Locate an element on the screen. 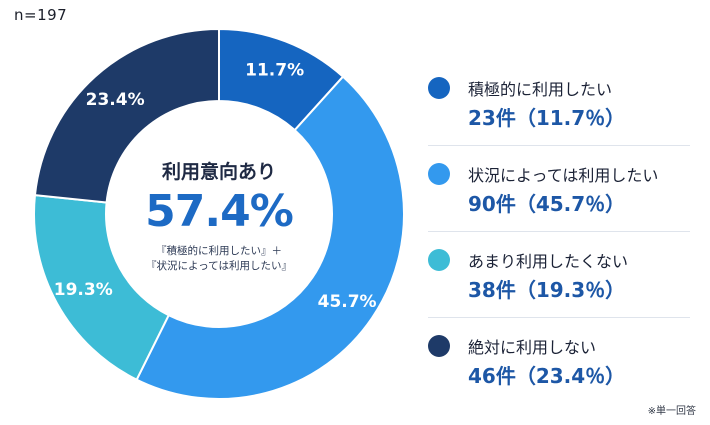 The width and height of the screenshot is (710, 425). slice-label: 19.3% is located at coordinates (83, 290).